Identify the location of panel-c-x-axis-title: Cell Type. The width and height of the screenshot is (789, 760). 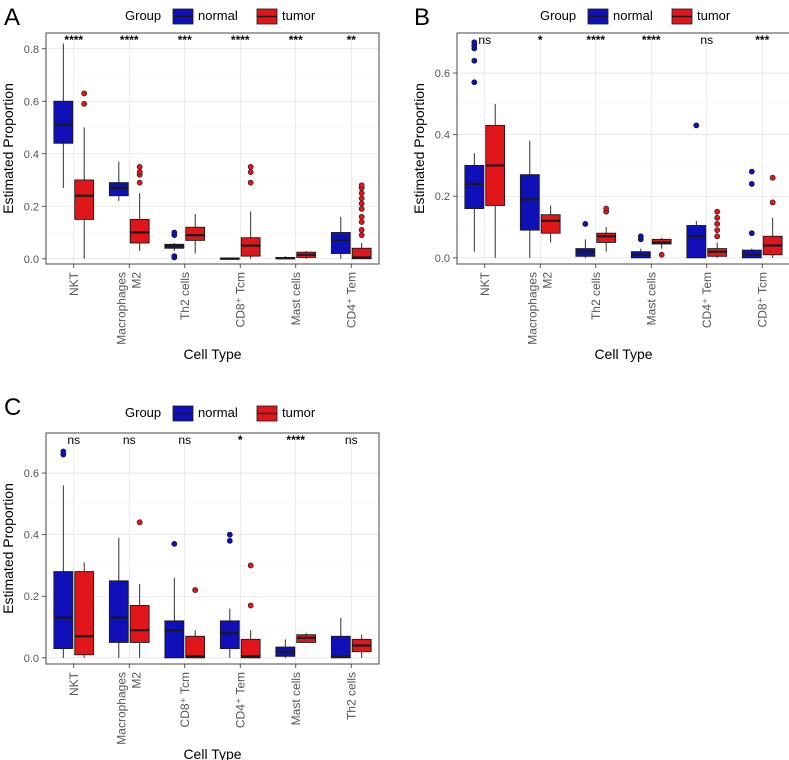
(212, 753).